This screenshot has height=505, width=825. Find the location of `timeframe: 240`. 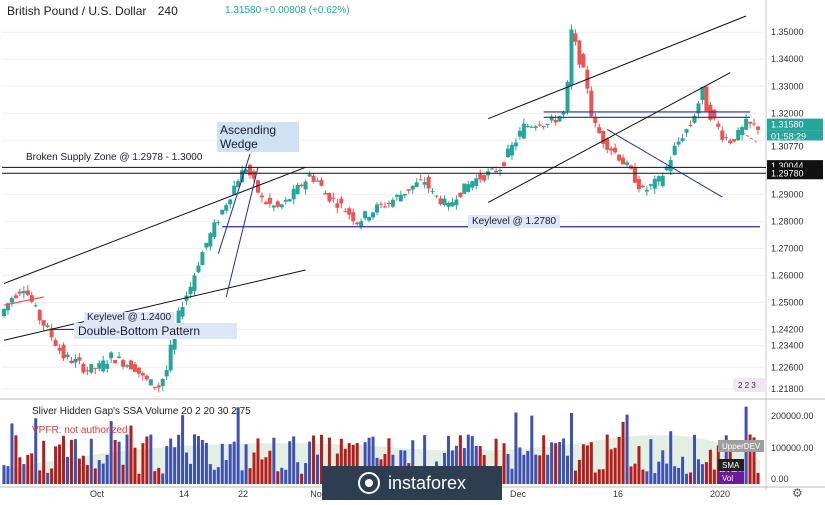

timeframe: 240 is located at coordinates (167, 11).